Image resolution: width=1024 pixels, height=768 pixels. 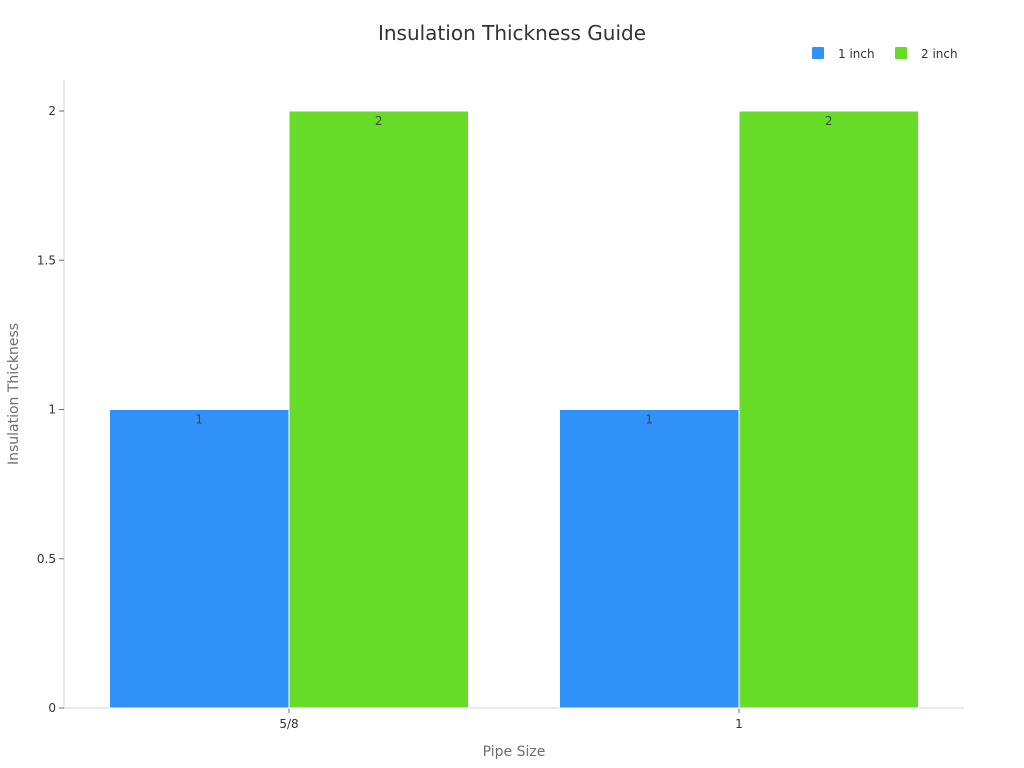 I want to click on x-ticks: 5/8 1, so click(x=511, y=719).